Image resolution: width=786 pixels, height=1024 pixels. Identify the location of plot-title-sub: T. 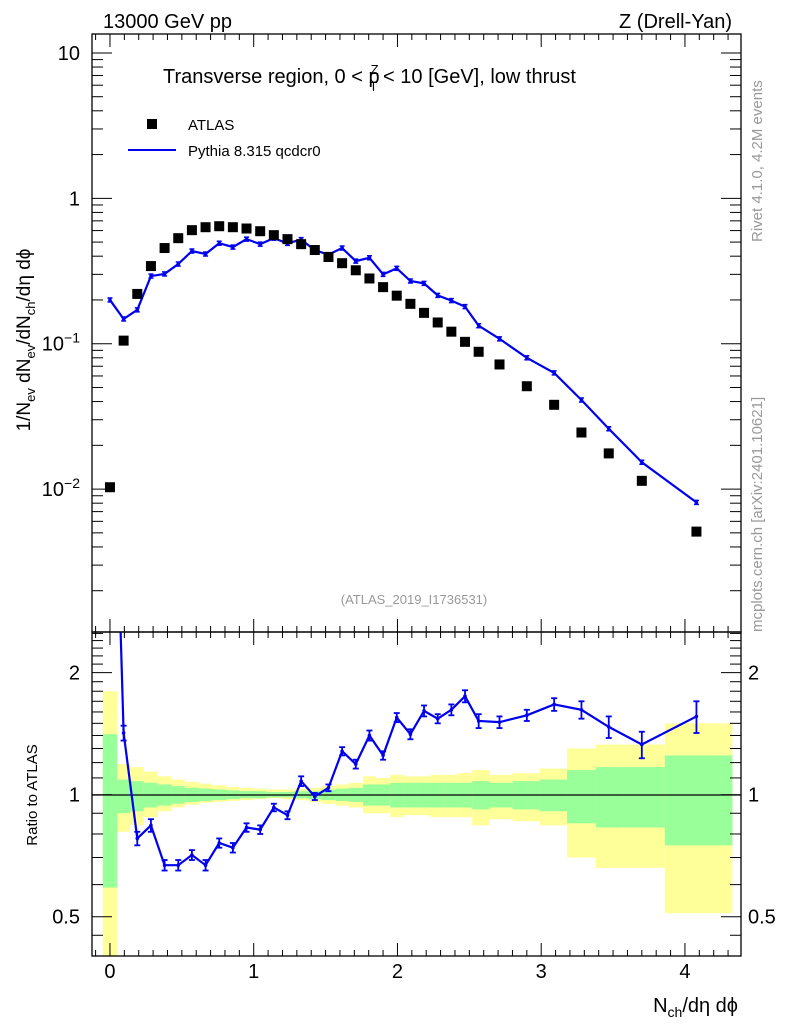
(374, 86).